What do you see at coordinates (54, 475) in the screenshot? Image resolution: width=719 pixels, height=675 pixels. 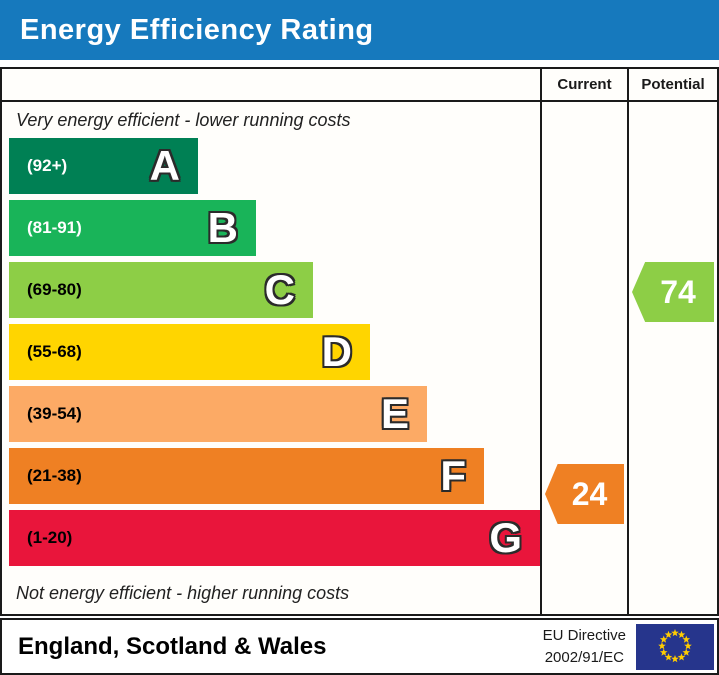 I see `band-range: (21-38)` at bounding box center [54, 475].